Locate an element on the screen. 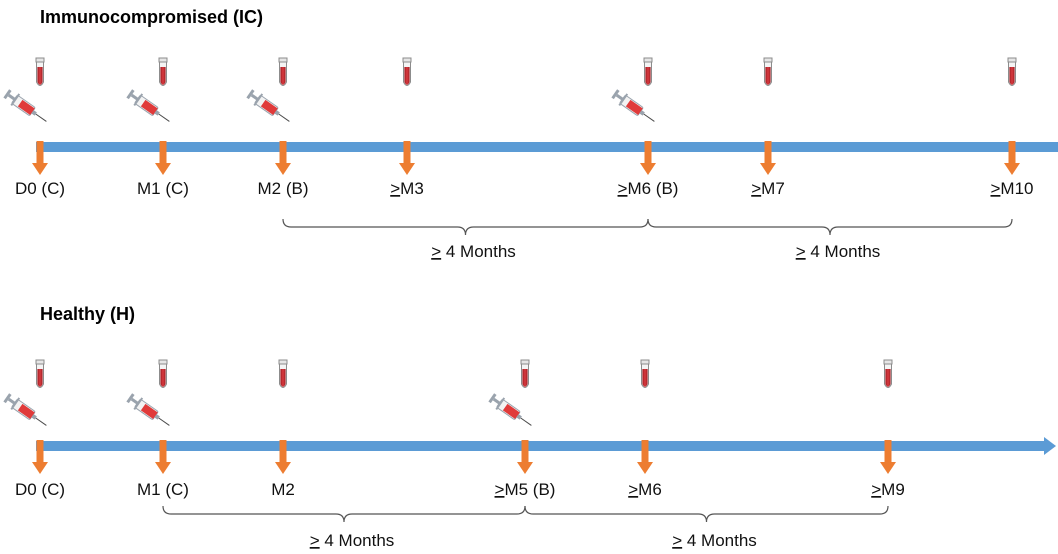  timepoint-m2: M2 is located at coordinates (283, 429).